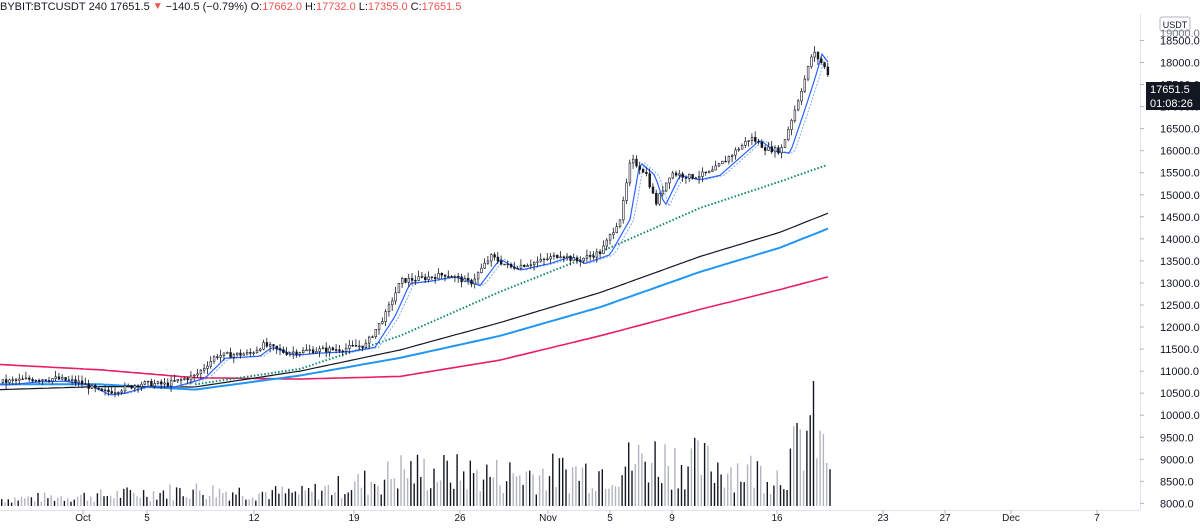 This screenshot has height=529, width=1200. I want to click on price-tick-label: 12500.0, so click(1180, 306).